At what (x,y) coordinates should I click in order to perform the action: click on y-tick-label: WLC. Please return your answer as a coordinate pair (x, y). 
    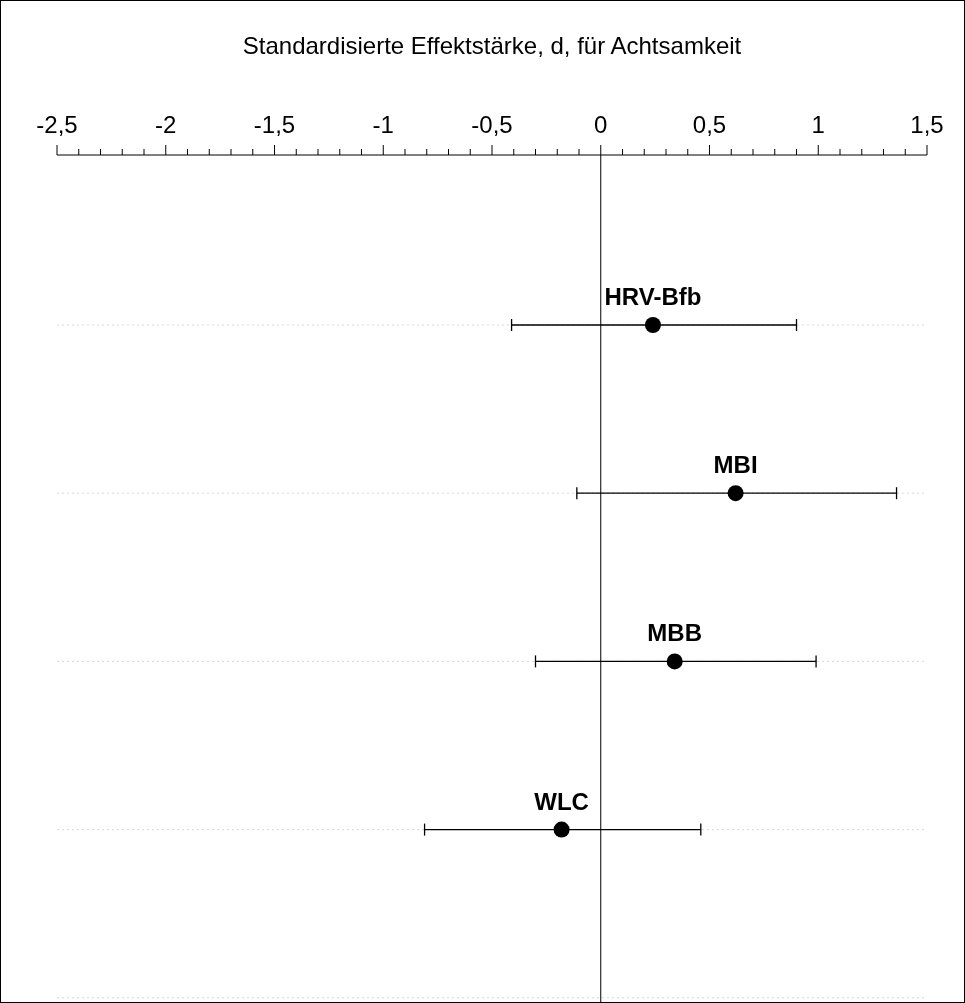
    Looking at the image, I should click on (561, 801).